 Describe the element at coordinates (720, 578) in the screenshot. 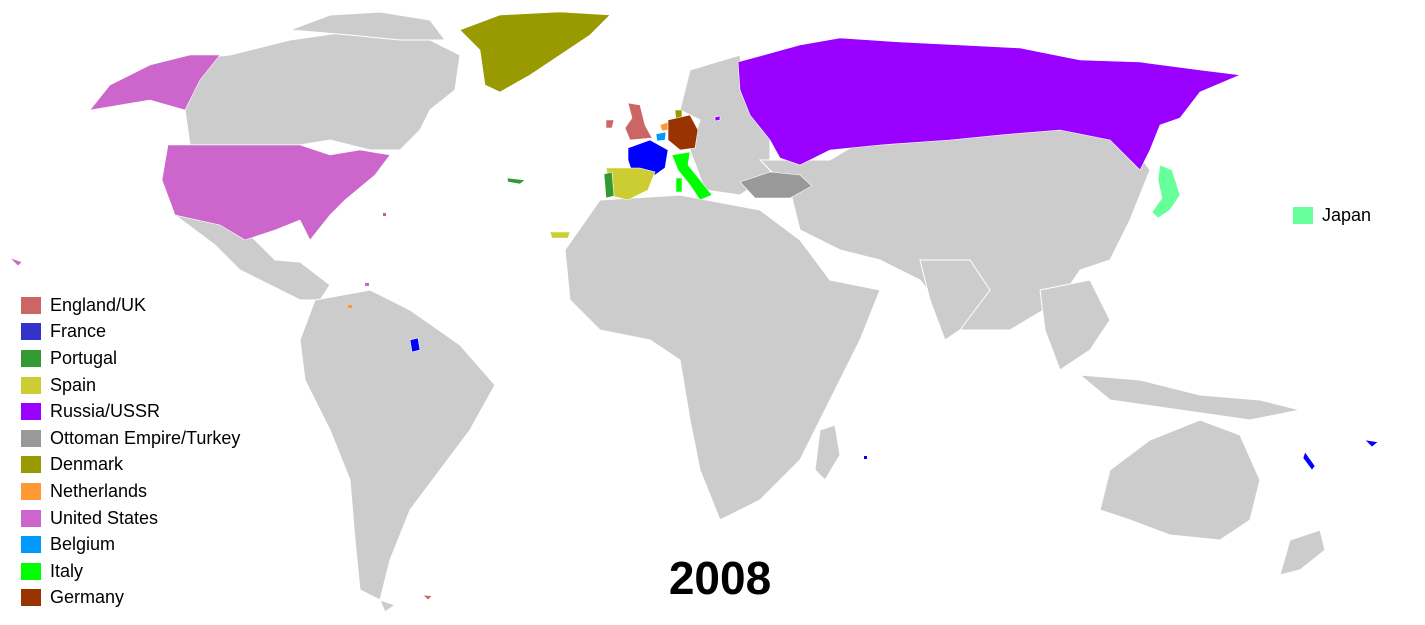

I see `year-label: 2008` at that location.